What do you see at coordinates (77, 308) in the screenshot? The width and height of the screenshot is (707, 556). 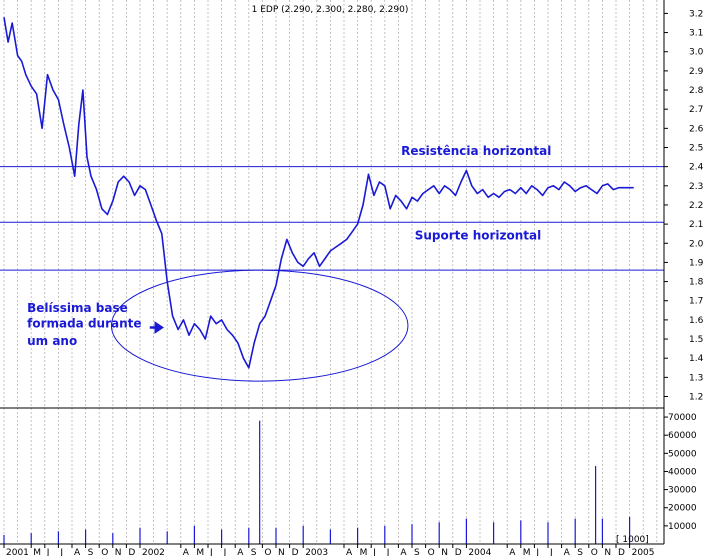 I see `annotation-text: Belíssima base` at bounding box center [77, 308].